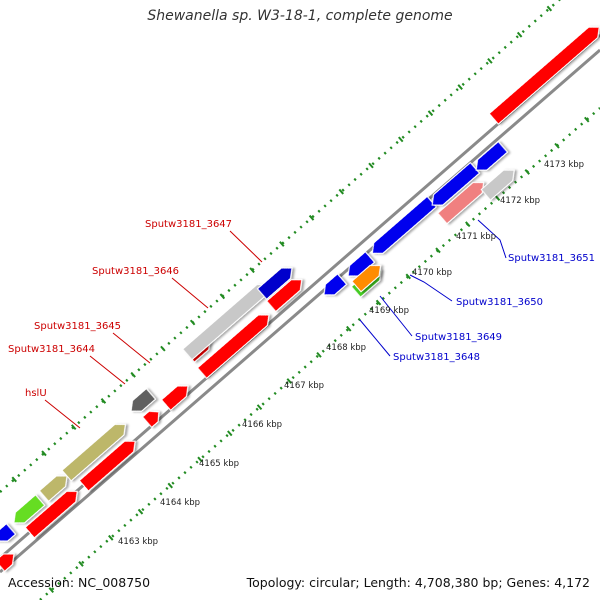  I want to click on gene-label-sputw3181-3649: Sputw3181_3649, so click(458, 337).